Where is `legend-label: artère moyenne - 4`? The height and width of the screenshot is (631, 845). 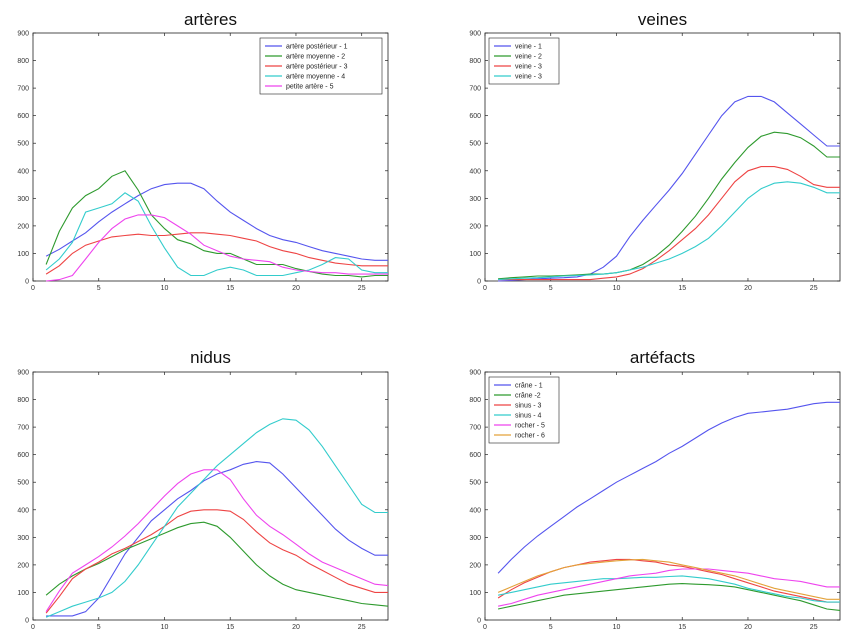 legend-label: artère moyenne - 4 is located at coordinates (315, 77).